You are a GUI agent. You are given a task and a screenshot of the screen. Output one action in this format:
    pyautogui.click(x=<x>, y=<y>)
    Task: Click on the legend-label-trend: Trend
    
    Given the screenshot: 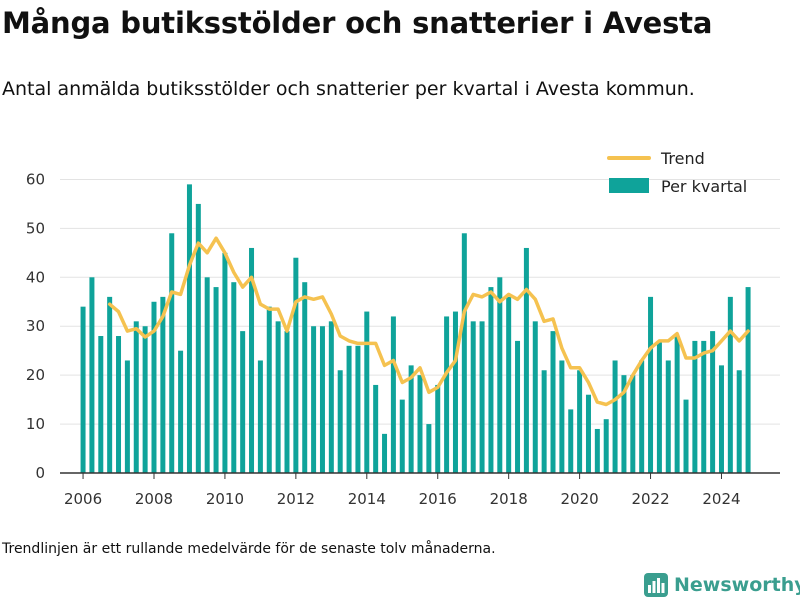 What is the action you would take?
    pyautogui.click(x=682, y=158)
    